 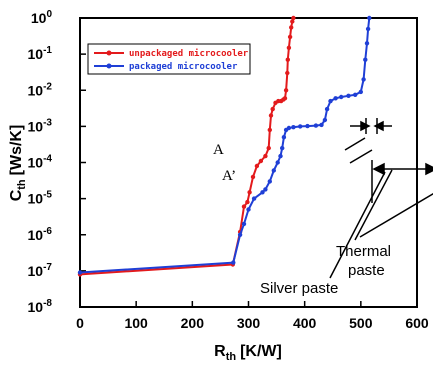 What do you see at coordinates (183, 66) in the screenshot?
I see `legend-label-packaged: packaged microcooler` at bounding box center [183, 66].